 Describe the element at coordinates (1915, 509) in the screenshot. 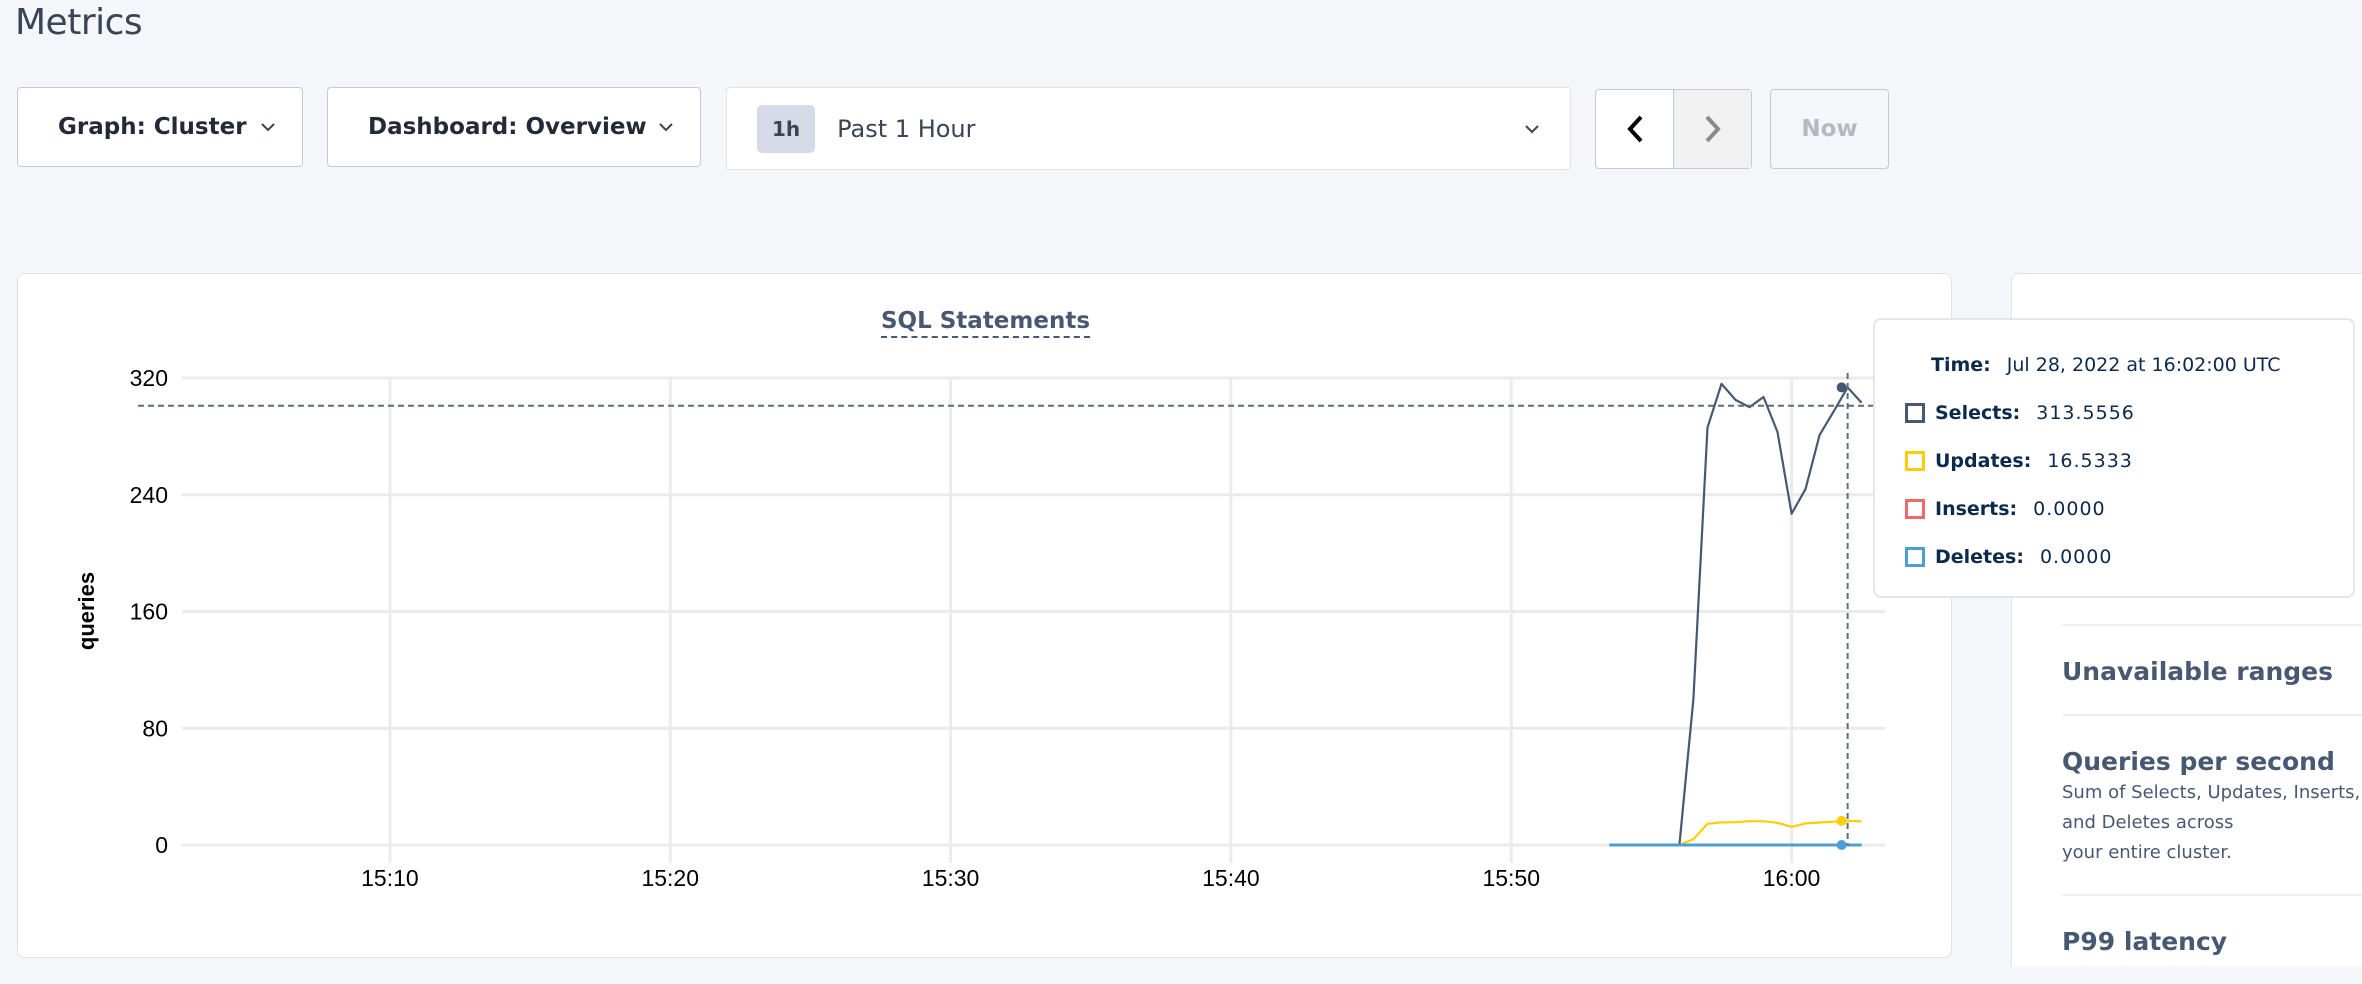

I see `inserts-legend-icon` at that location.